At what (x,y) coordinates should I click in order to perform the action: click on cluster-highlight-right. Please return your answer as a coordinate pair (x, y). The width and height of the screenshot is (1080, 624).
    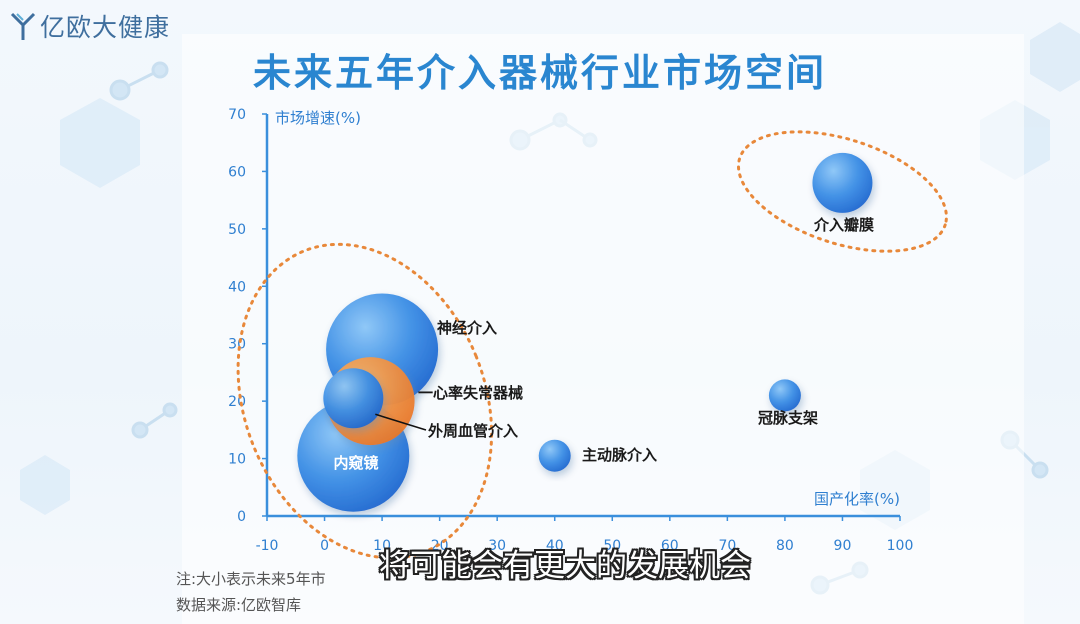
    Looking at the image, I should click on (842, 191).